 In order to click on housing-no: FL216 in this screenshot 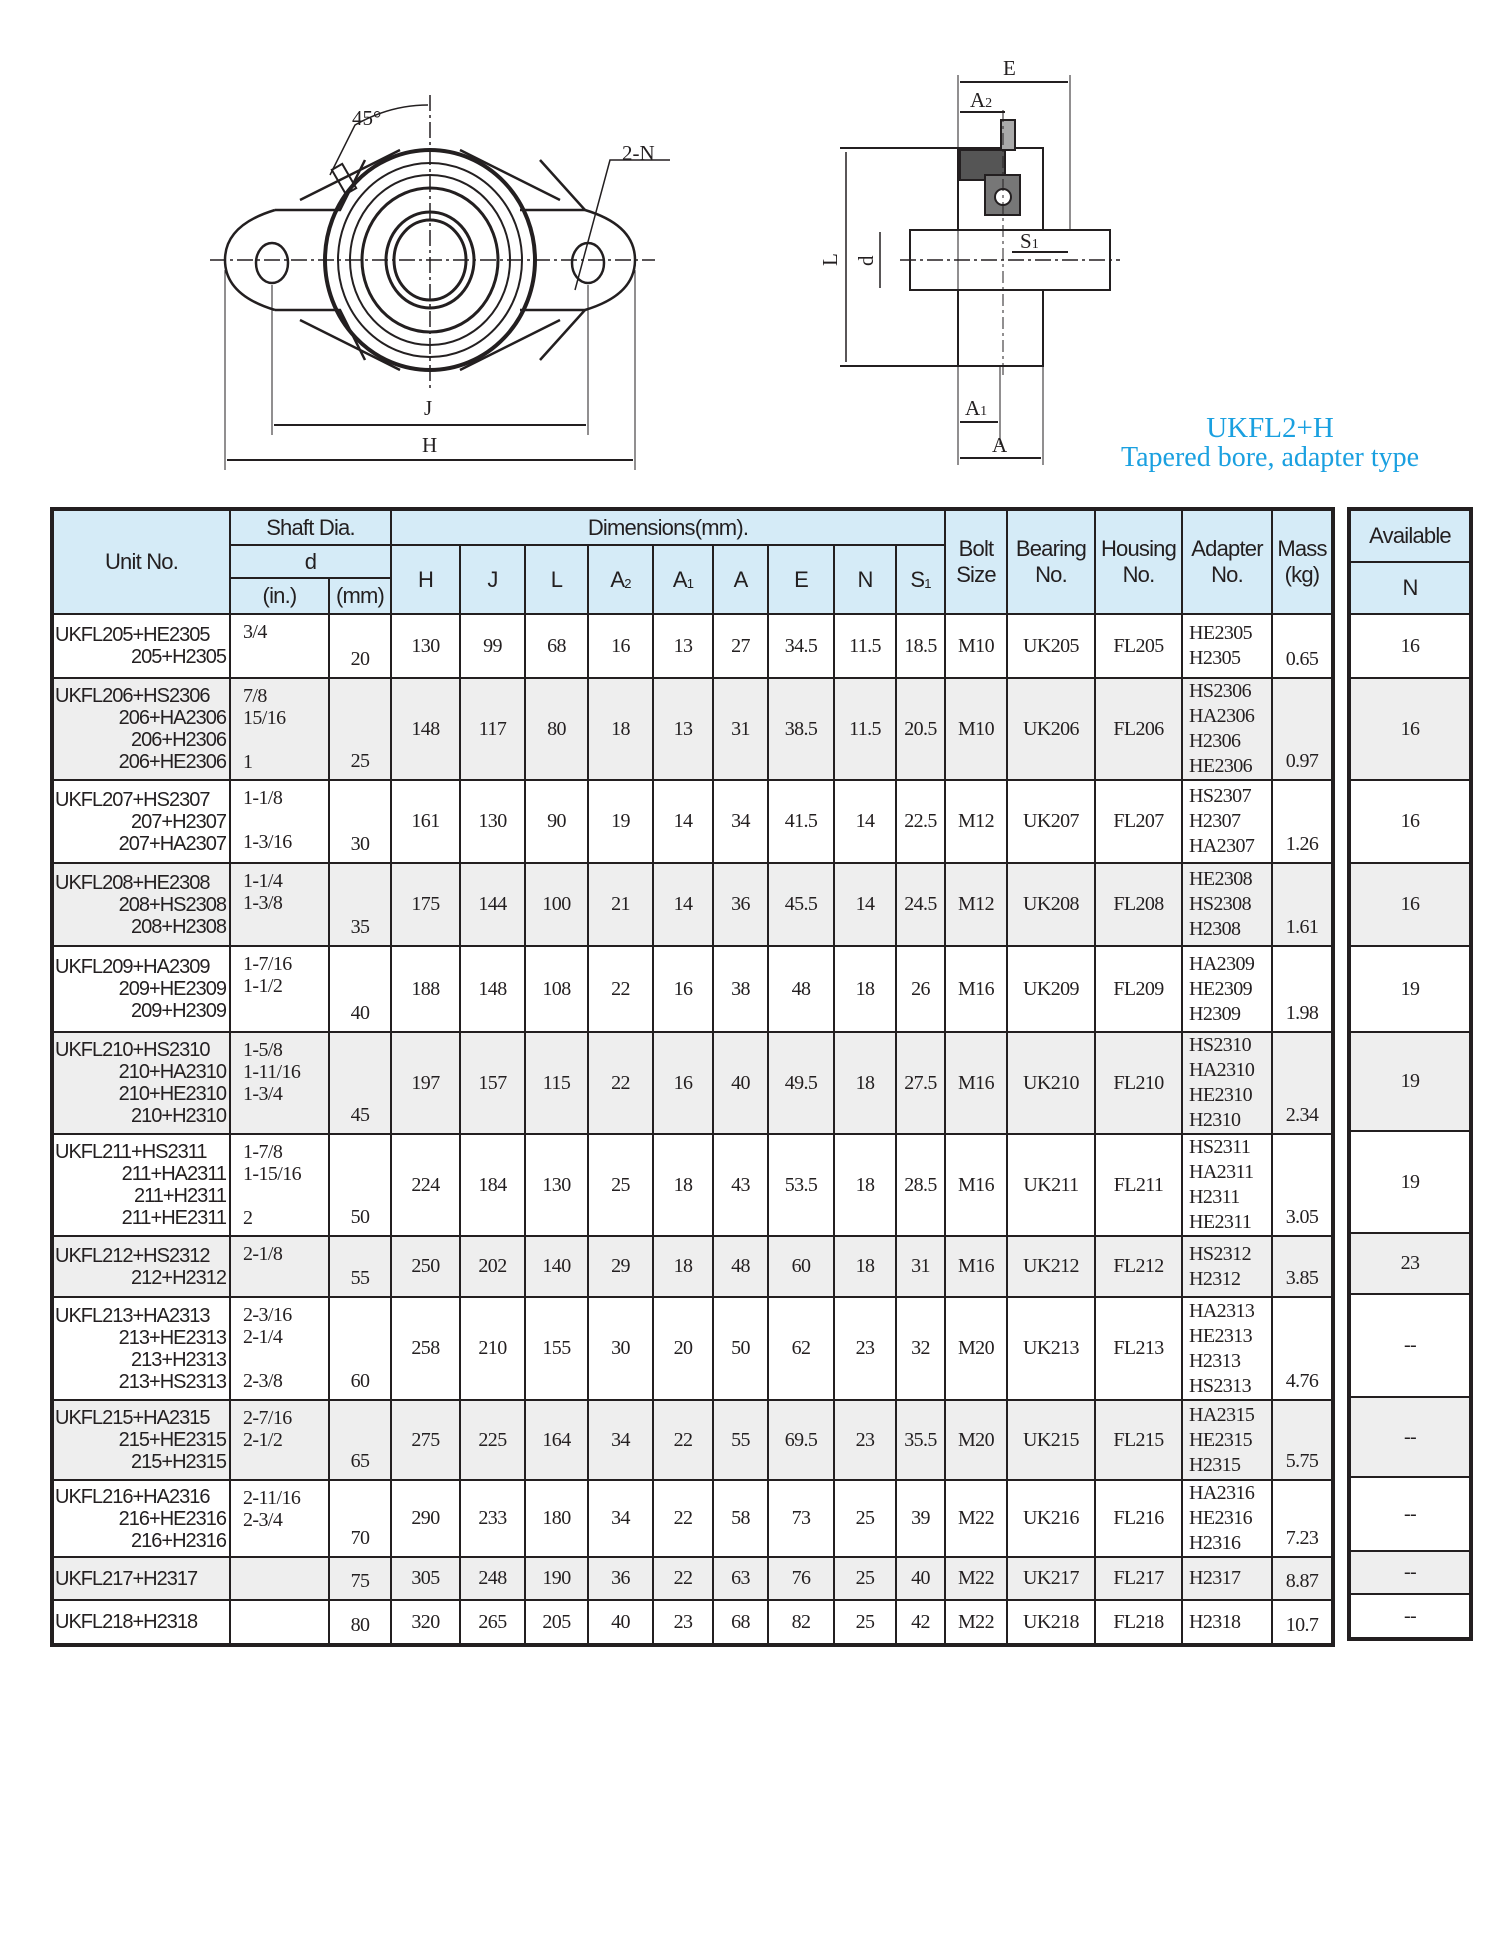, I will do `click(1138, 1518)`.